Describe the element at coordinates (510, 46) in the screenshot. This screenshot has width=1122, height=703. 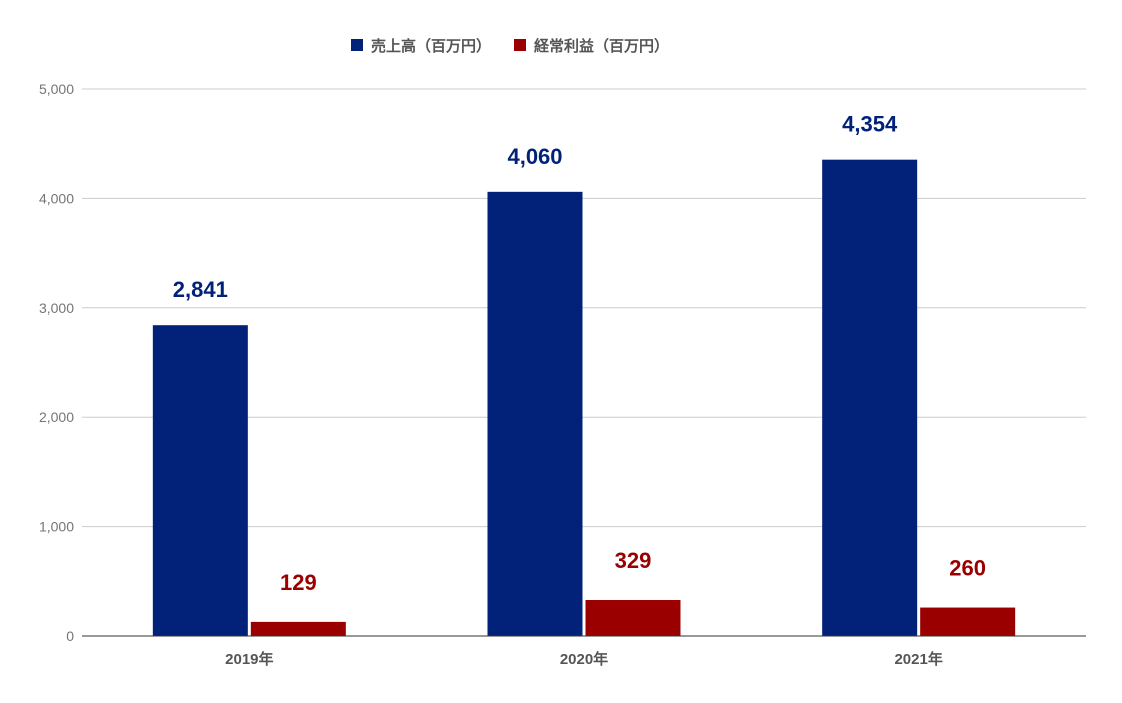
I see `legend: 売上高（百万円） 経常利益（百万円）` at that location.